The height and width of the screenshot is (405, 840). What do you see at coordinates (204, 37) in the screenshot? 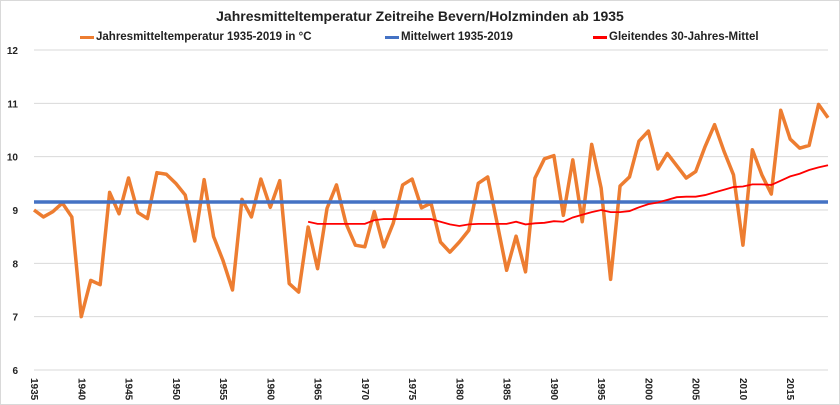
I see `legend-label: Jahresmitteltemperatur 1935-2019 in °C` at bounding box center [204, 37].